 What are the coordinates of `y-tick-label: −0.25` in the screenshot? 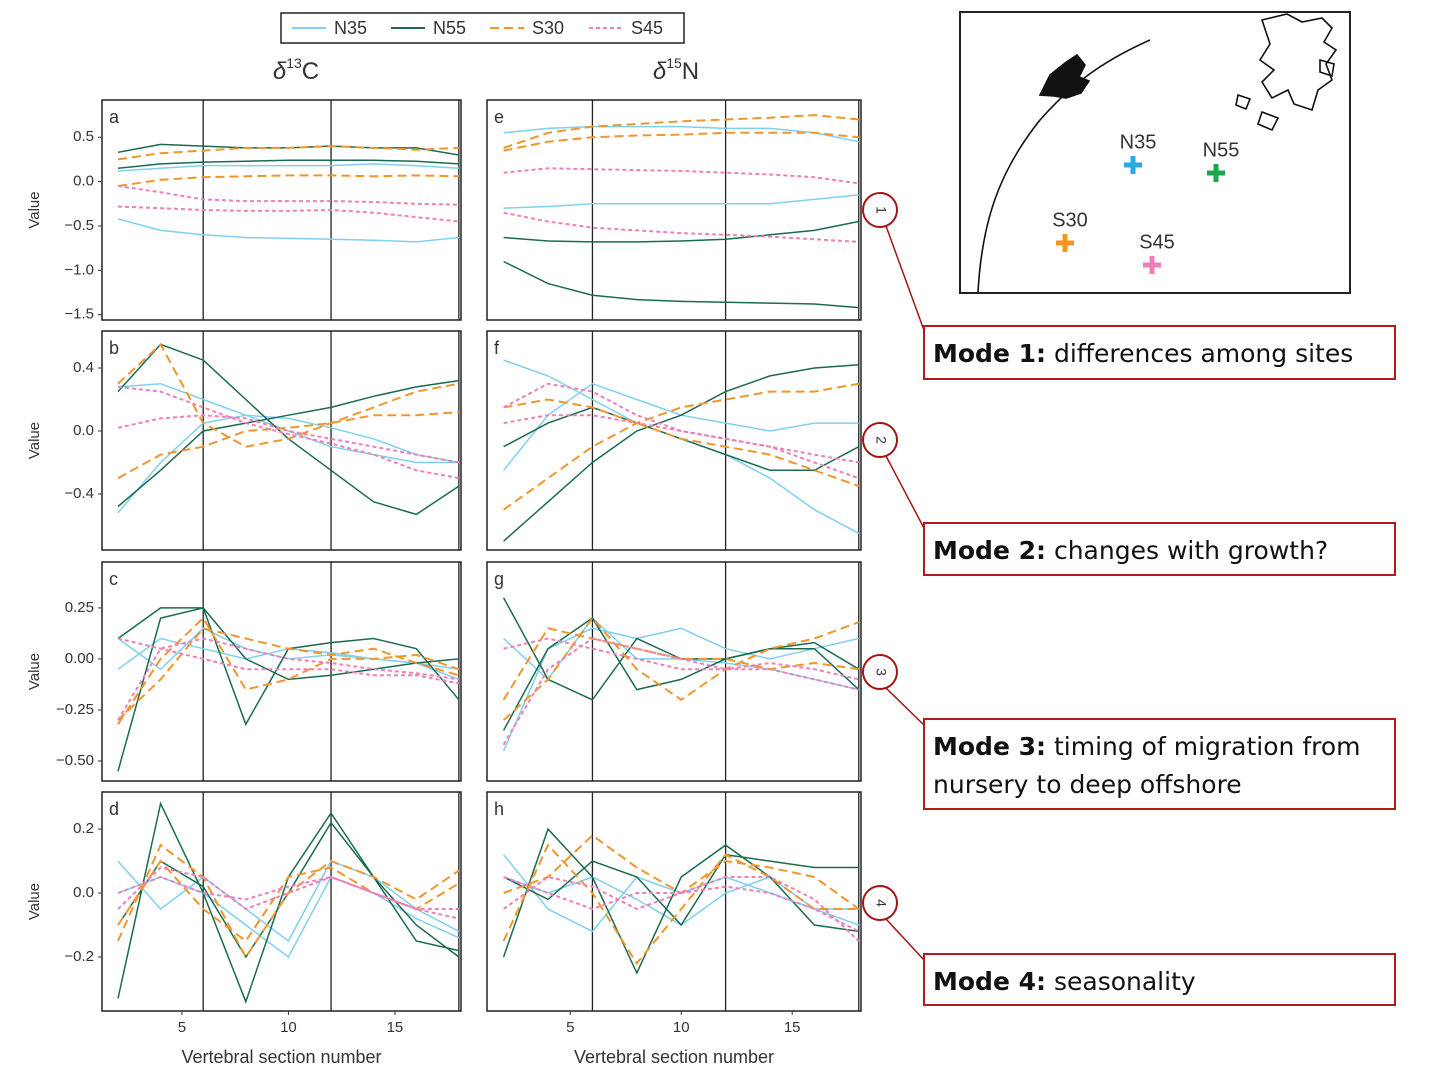 It's located at (75, 709).